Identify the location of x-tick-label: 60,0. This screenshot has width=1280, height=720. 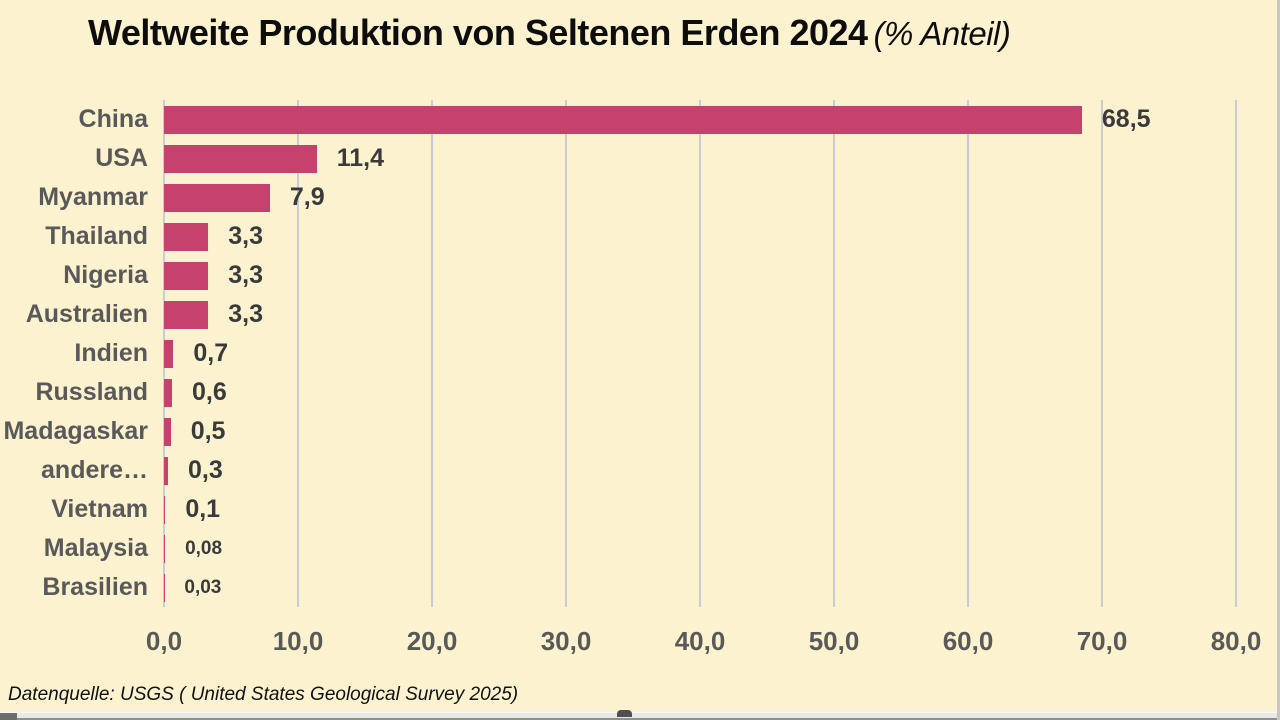
(968, 641).